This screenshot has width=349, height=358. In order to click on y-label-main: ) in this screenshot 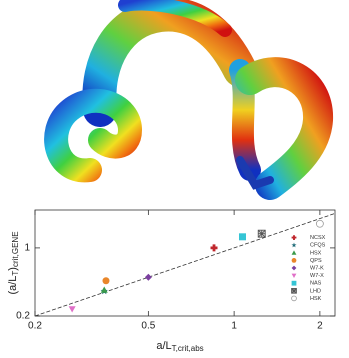, I will do `click(13, 269)`.